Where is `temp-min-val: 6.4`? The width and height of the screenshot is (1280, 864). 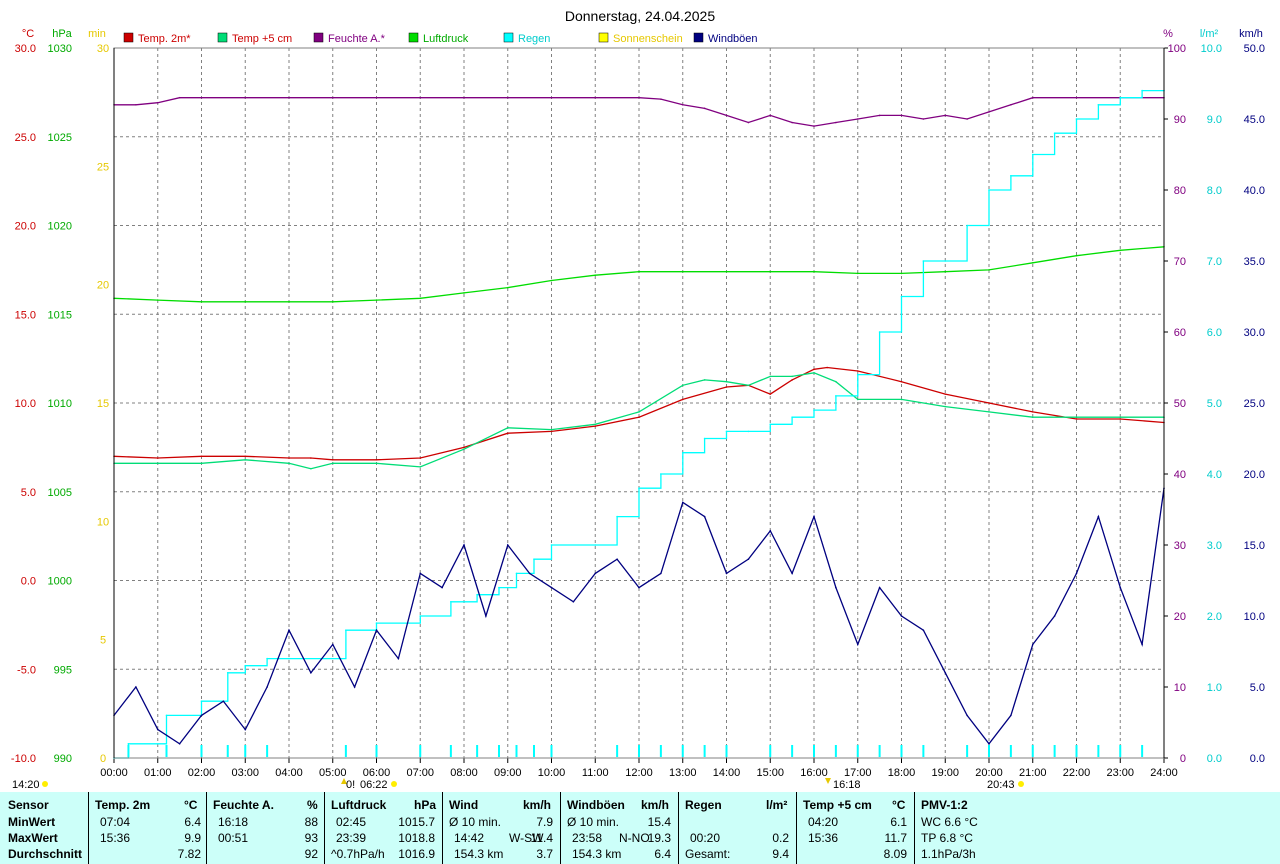 temp-min-val: 6.4 is located at coordinates (192, 822).